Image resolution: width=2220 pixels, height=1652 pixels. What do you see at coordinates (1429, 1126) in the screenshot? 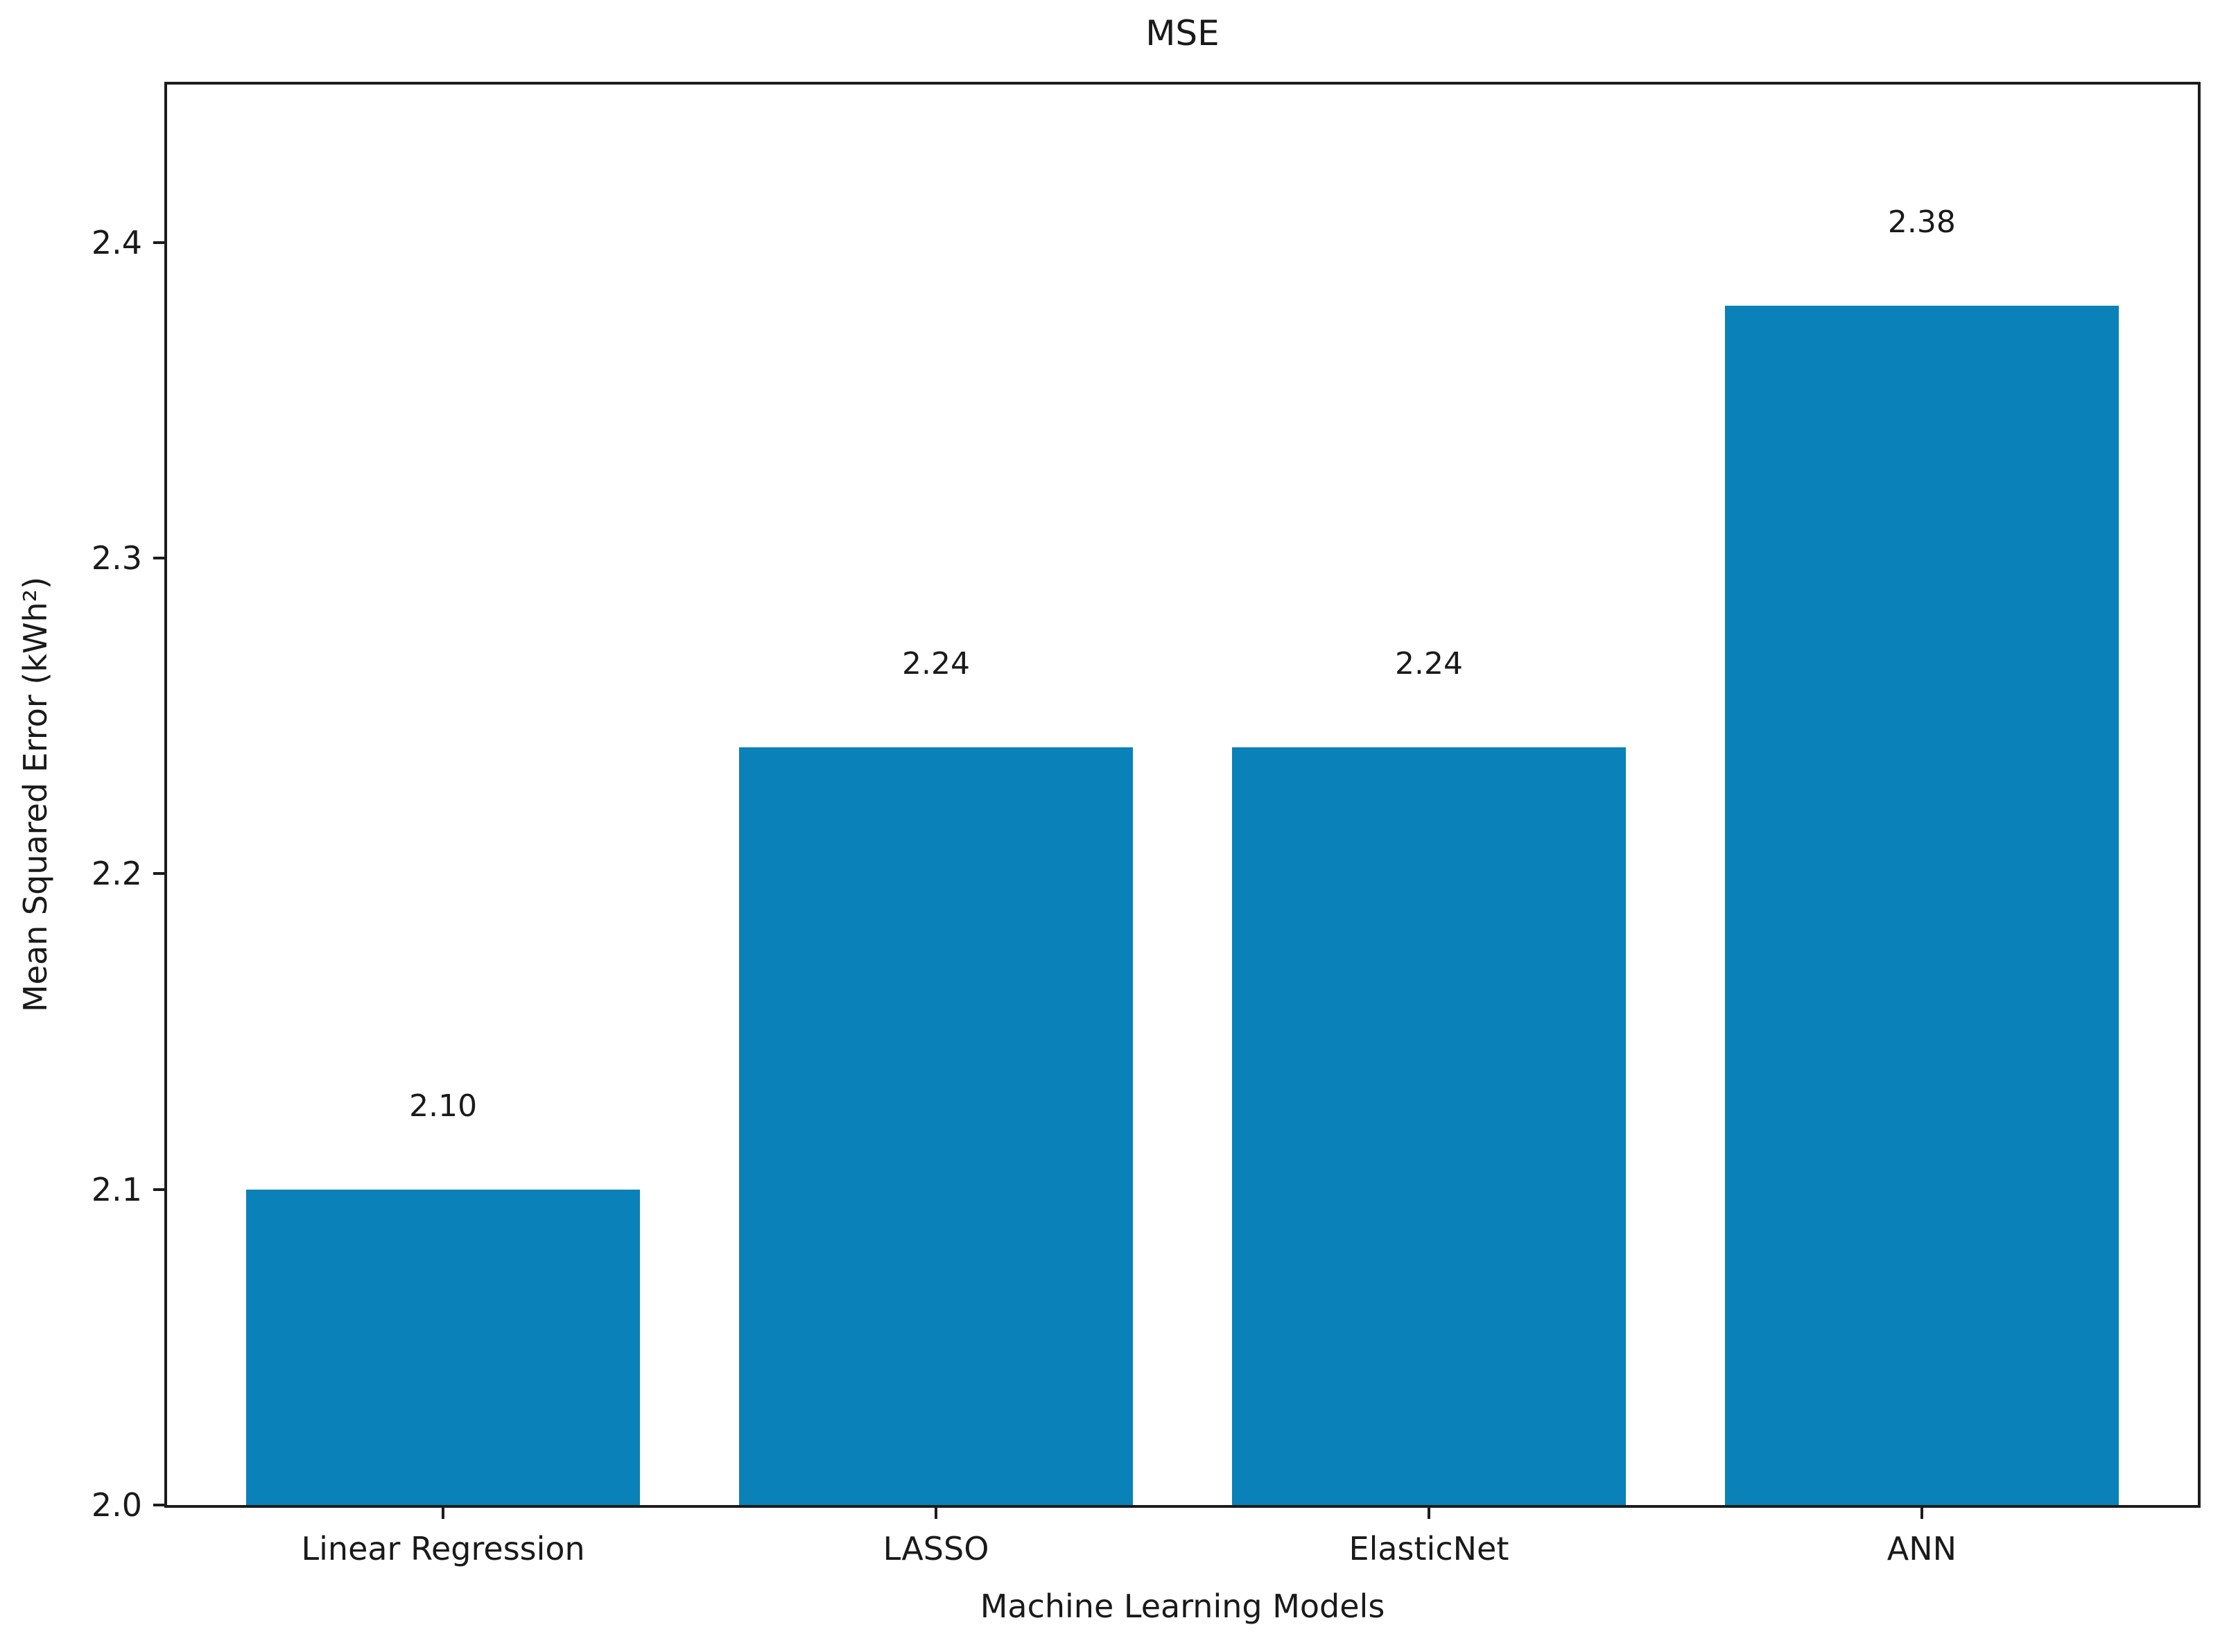
I see `bar-elasticnet` at bounding box center [1429, 1126].